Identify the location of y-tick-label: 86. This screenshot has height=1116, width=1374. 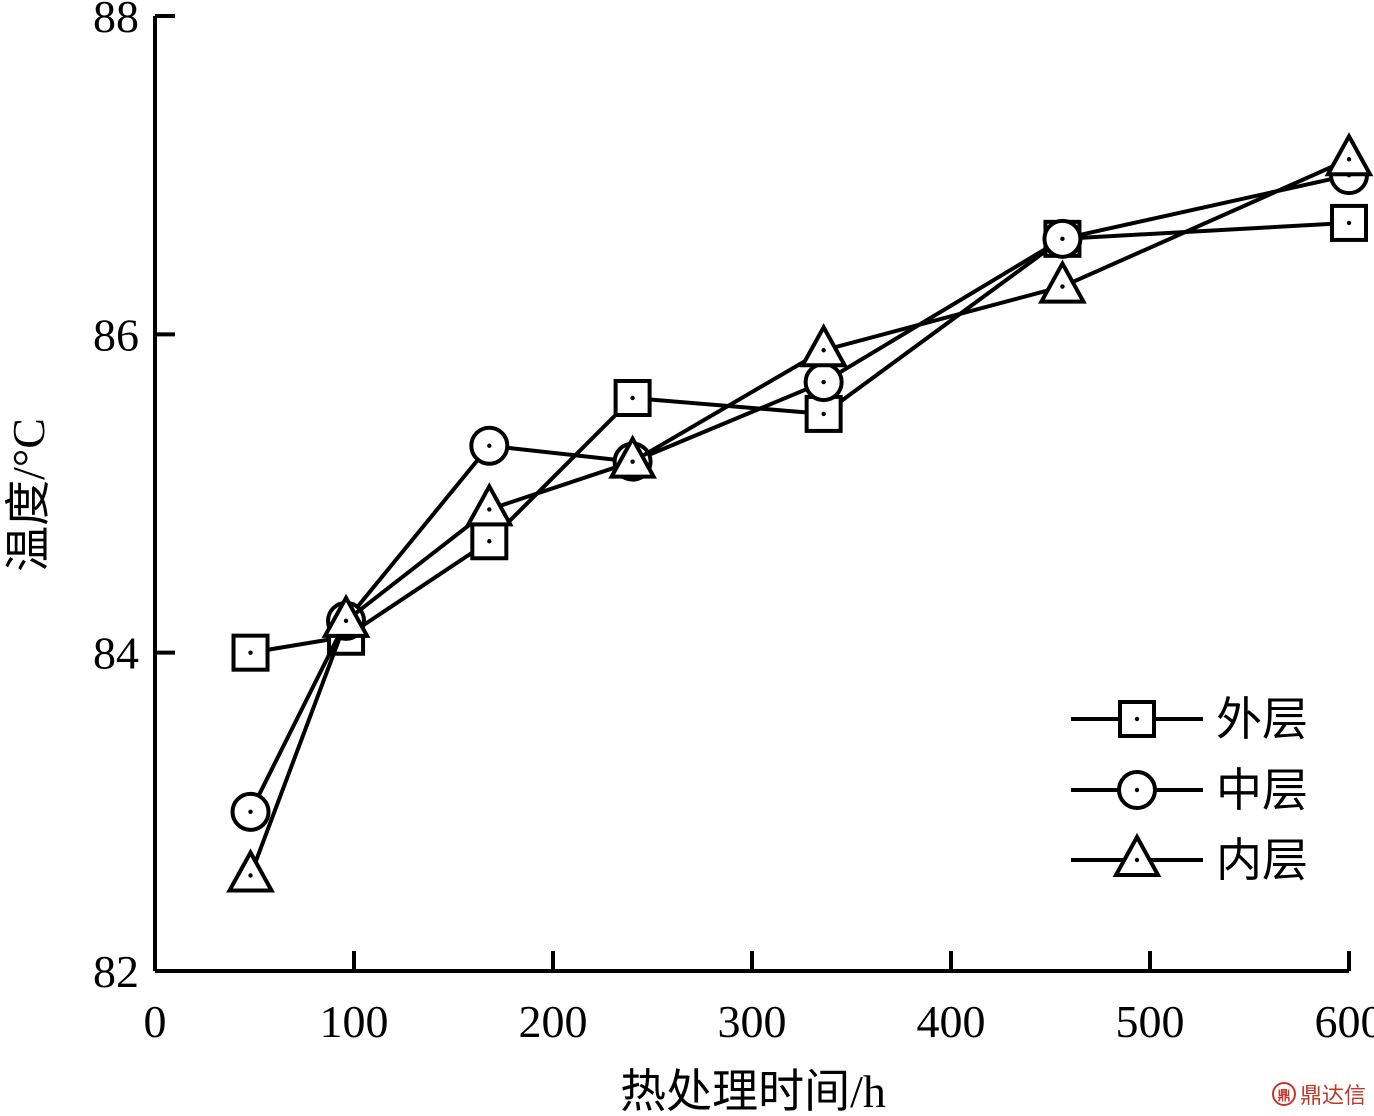
(116, 334).